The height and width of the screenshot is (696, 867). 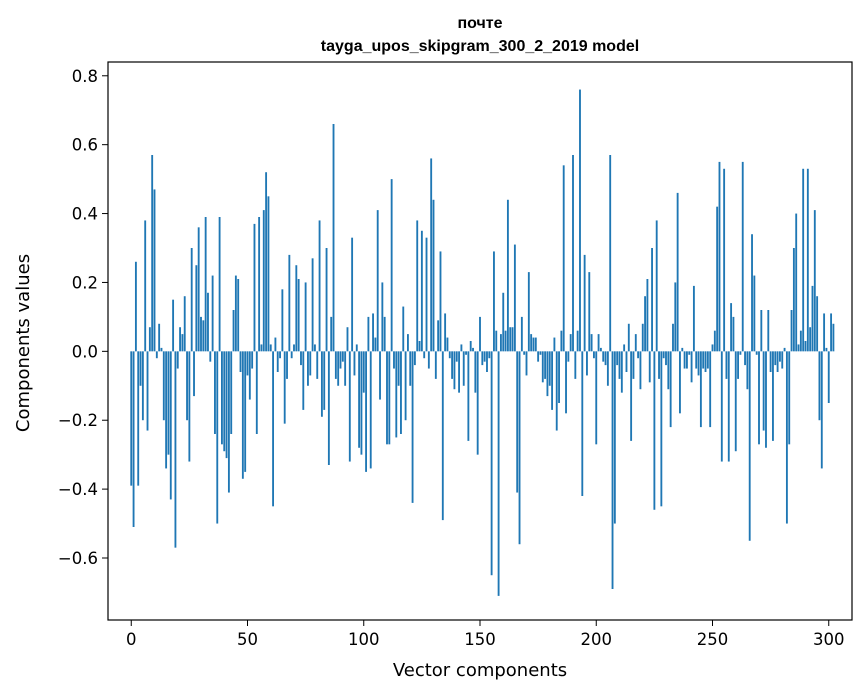 What do you see at coordinates (85, 282) in the screenshot?
I see `y-tick-label: 0.2` at bounding box center [85, 282].